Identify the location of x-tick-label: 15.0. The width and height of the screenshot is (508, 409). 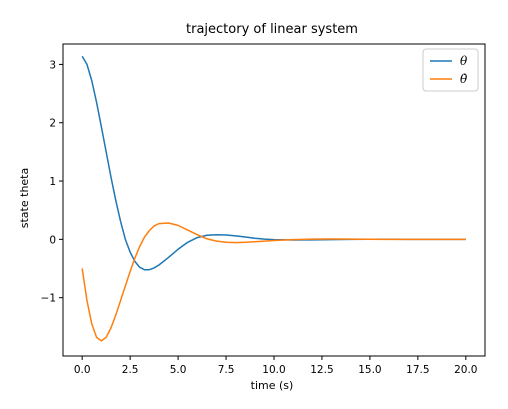
(369, 370).